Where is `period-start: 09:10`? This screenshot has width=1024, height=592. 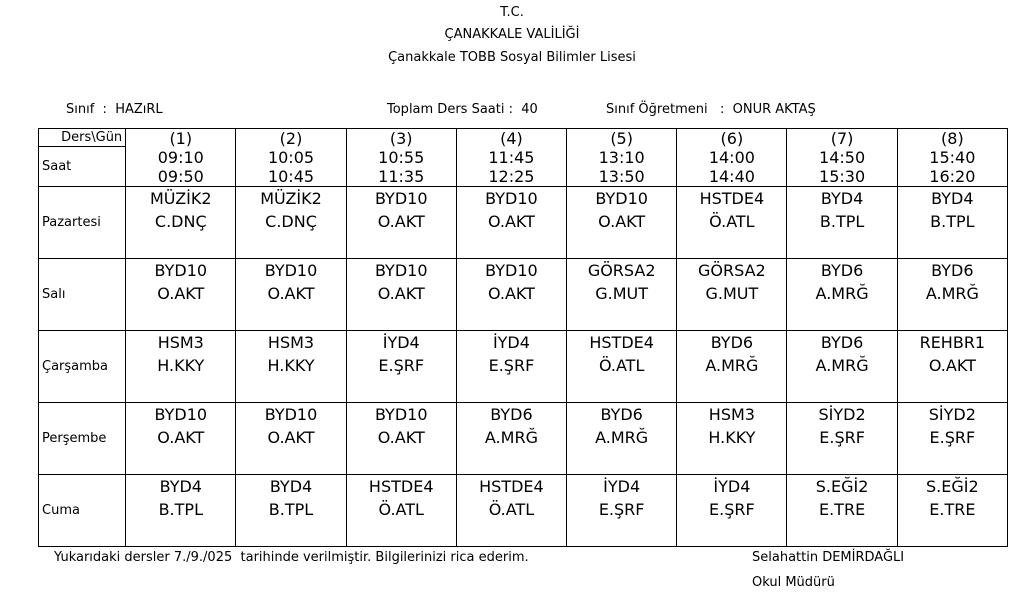 period-start: 09:10 is located at coordinates (180, 157).